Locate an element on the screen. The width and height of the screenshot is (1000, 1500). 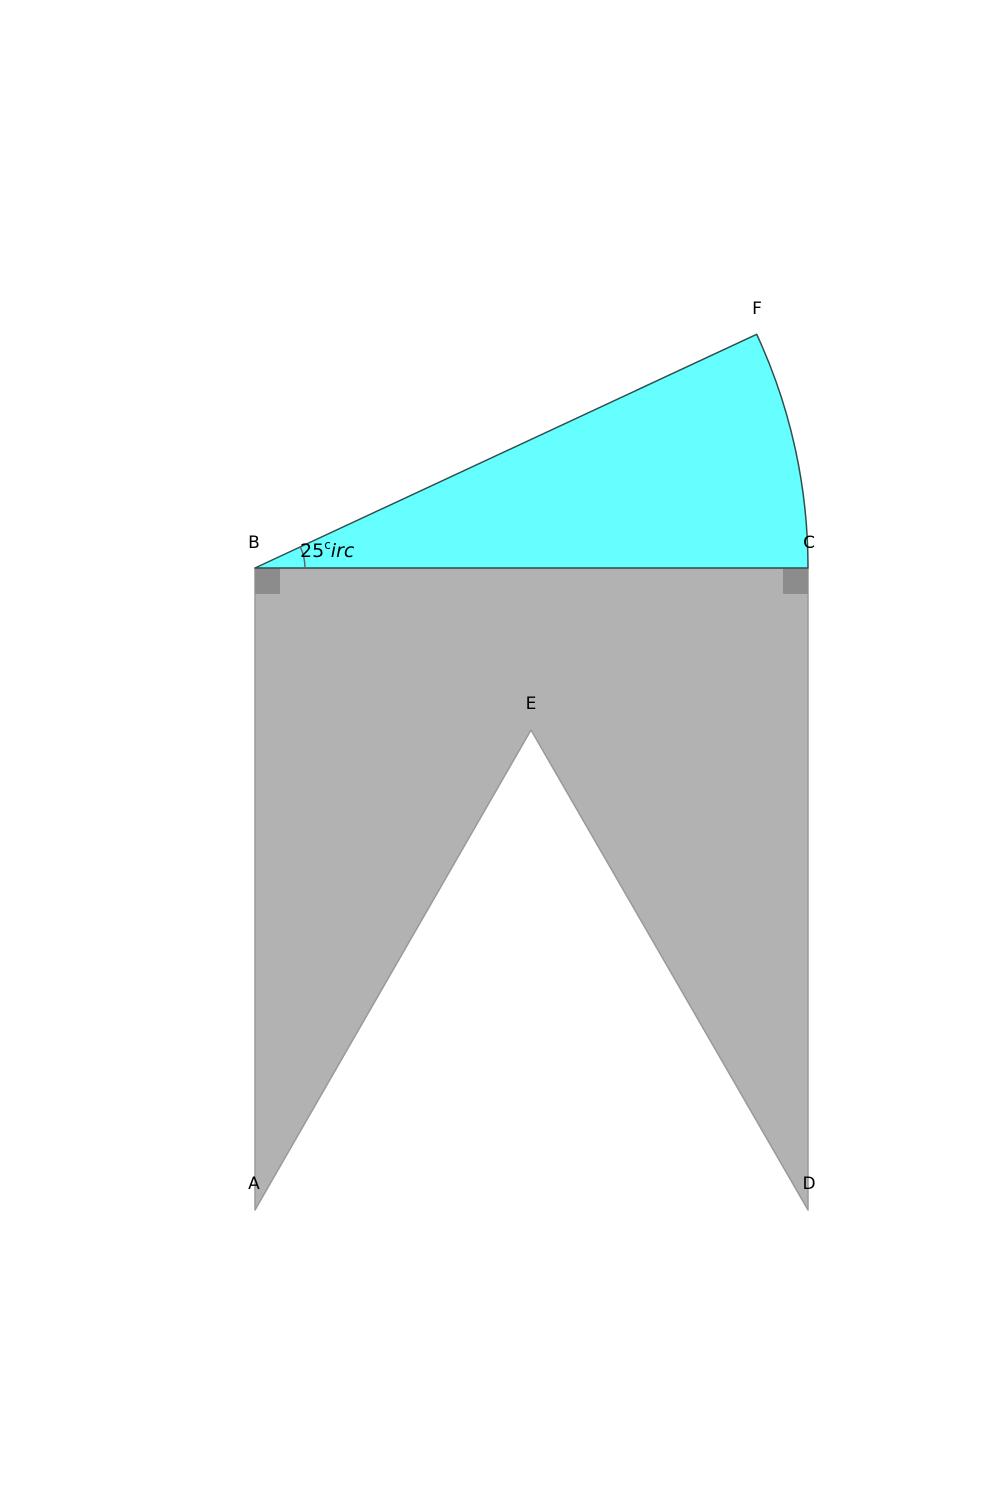
angle-label-b: 25circ is located at coordinates (327, 550).